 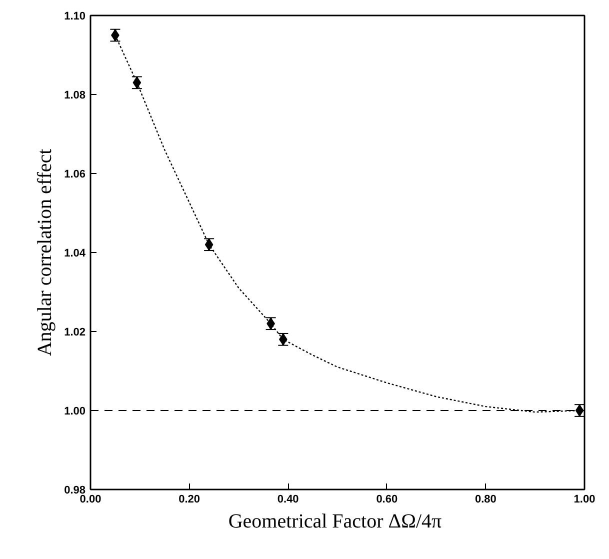 What do you see at coordinates (387, 500) in the screenshot?
I see `x-tick-label: 0.60` at bounding box center [387, 500].